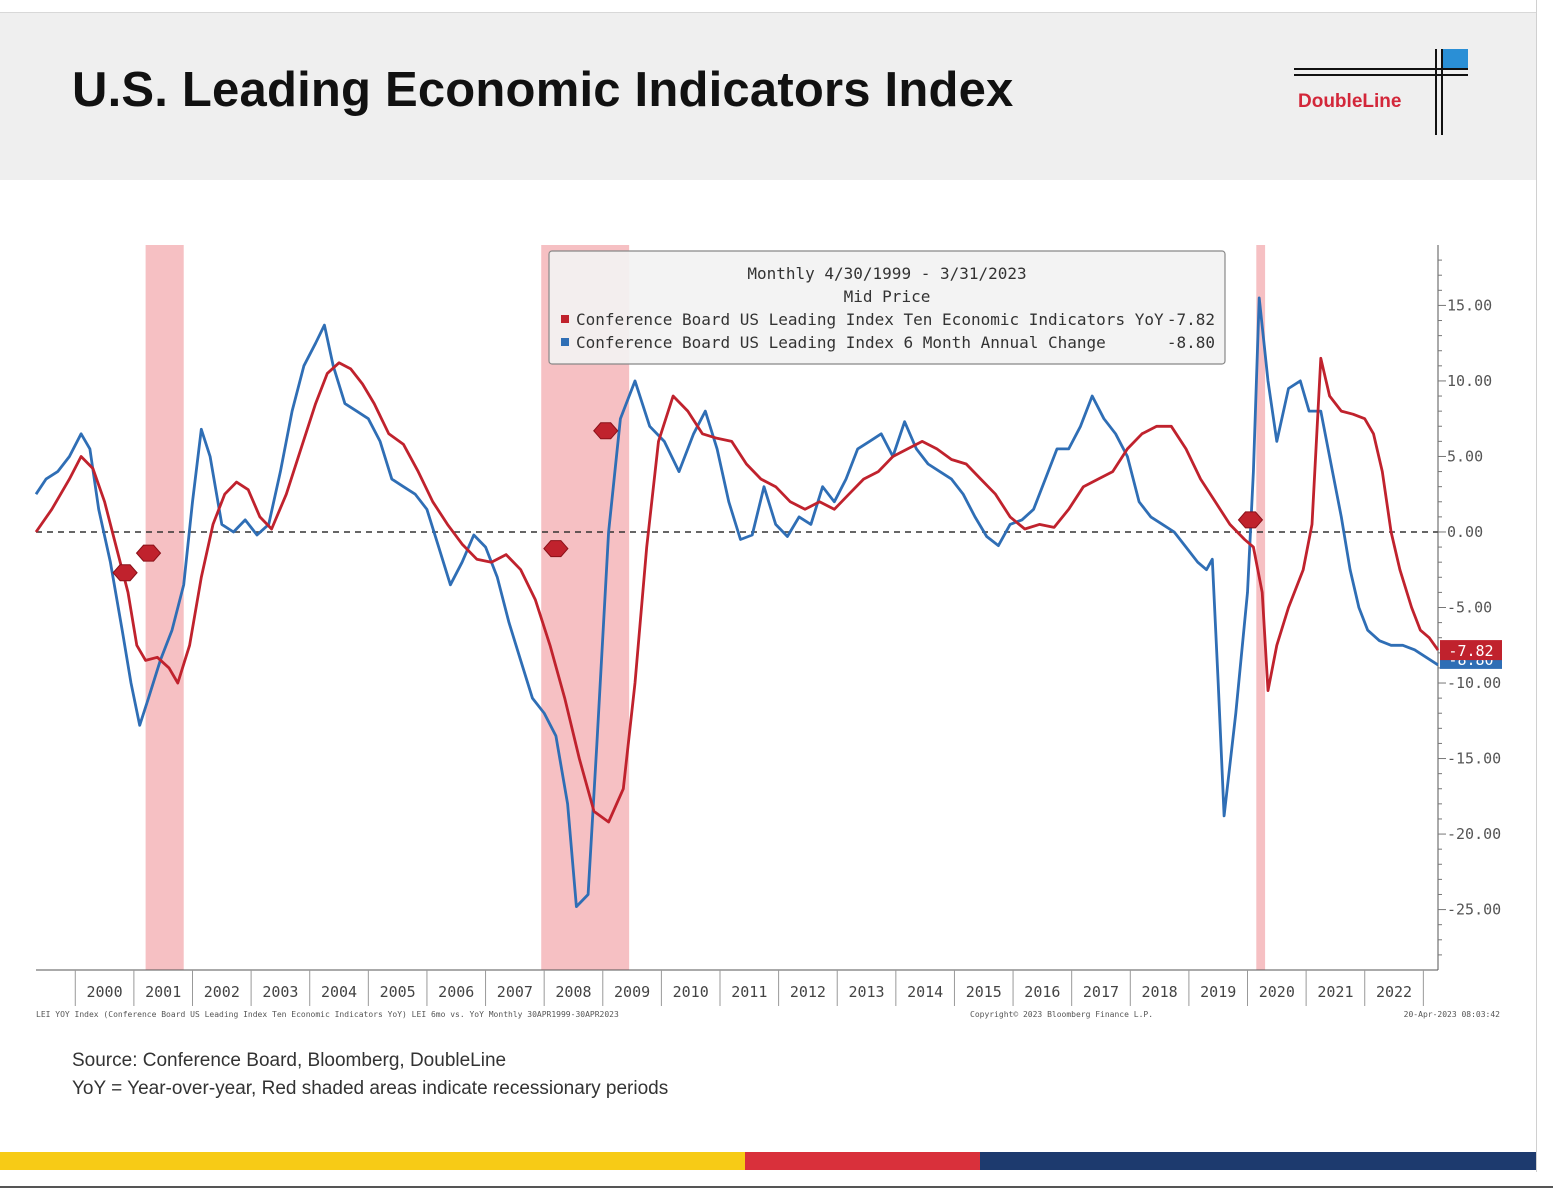 The width and height of the screenshot is (1553, 1200). What do you see at coordinates (887, 296) in the screenshot?
I see `legend-header-price: Mid Price` at bounding box center [887, 296].